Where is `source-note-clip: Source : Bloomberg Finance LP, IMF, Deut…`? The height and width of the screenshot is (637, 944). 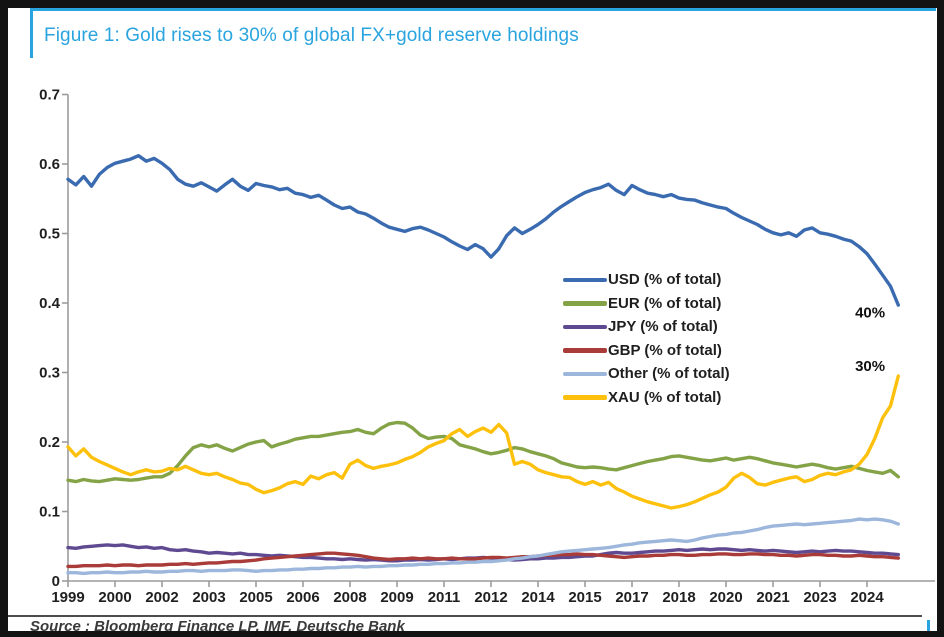 source-note-clip: Source : Bloomberg Finance LP, IMF, Deut… is located at coordinates (217, 624).